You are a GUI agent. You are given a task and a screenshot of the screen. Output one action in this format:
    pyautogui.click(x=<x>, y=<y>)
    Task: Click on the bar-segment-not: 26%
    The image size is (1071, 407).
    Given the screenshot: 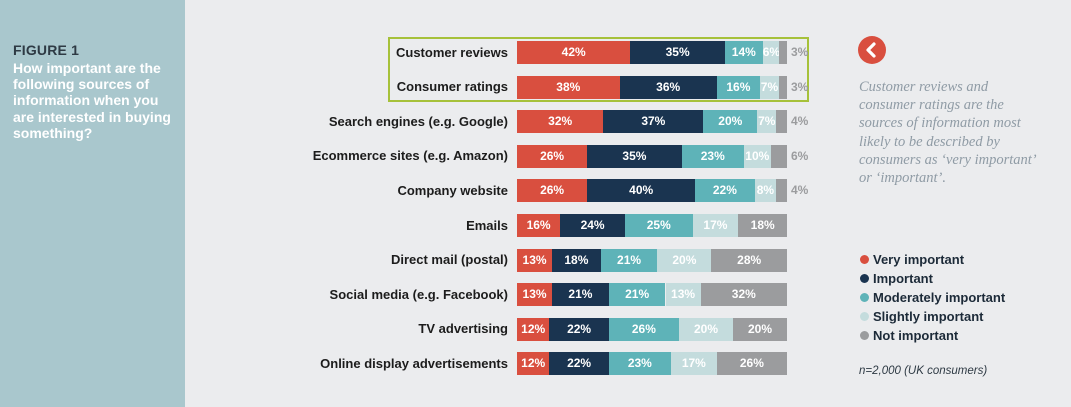 What is the action you would take?
    pyautogui.click(x=751, y=364)
    